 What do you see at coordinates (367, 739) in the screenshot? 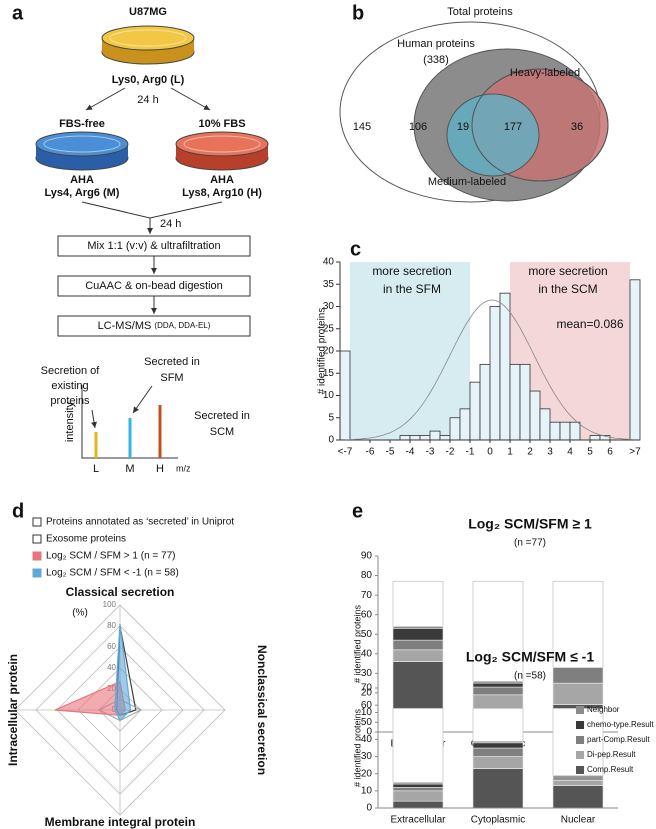
I see `y-tick-label: 40` at bounding box center [367, 739].